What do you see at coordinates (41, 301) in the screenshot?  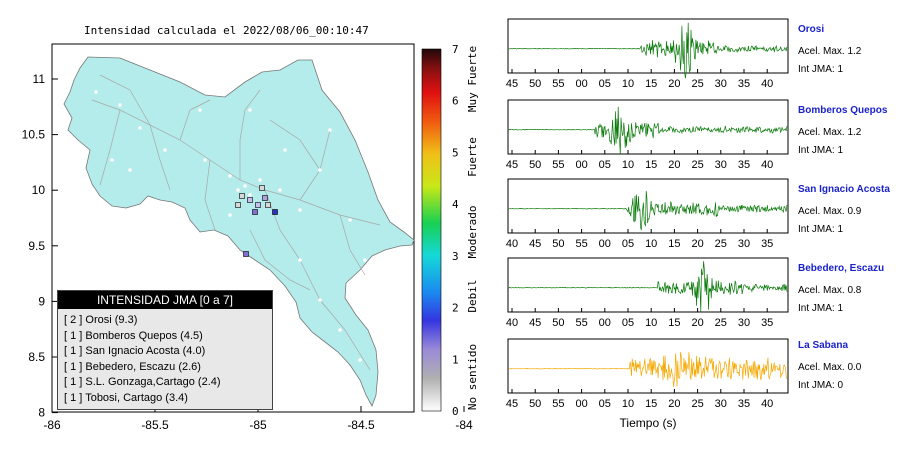 I see `y-tick-label: 9` at bounding box center [41, 301].